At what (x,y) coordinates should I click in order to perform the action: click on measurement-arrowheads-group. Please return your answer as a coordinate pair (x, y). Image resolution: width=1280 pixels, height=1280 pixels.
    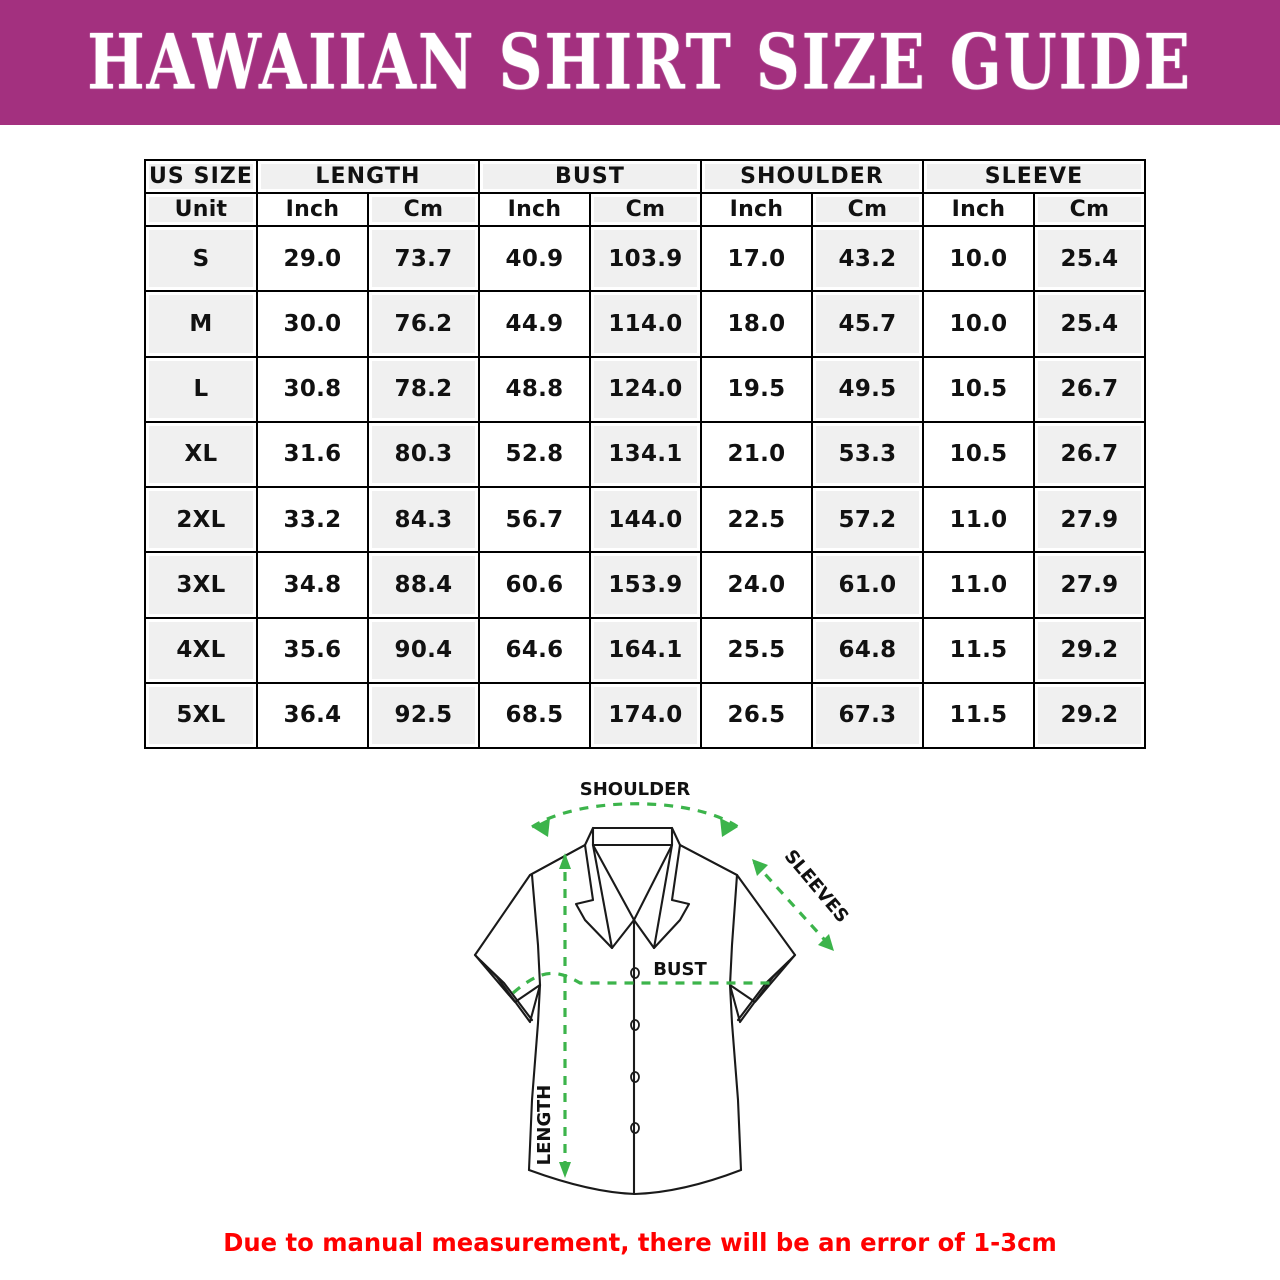
    Looking at the image, I should click on (683, 998).